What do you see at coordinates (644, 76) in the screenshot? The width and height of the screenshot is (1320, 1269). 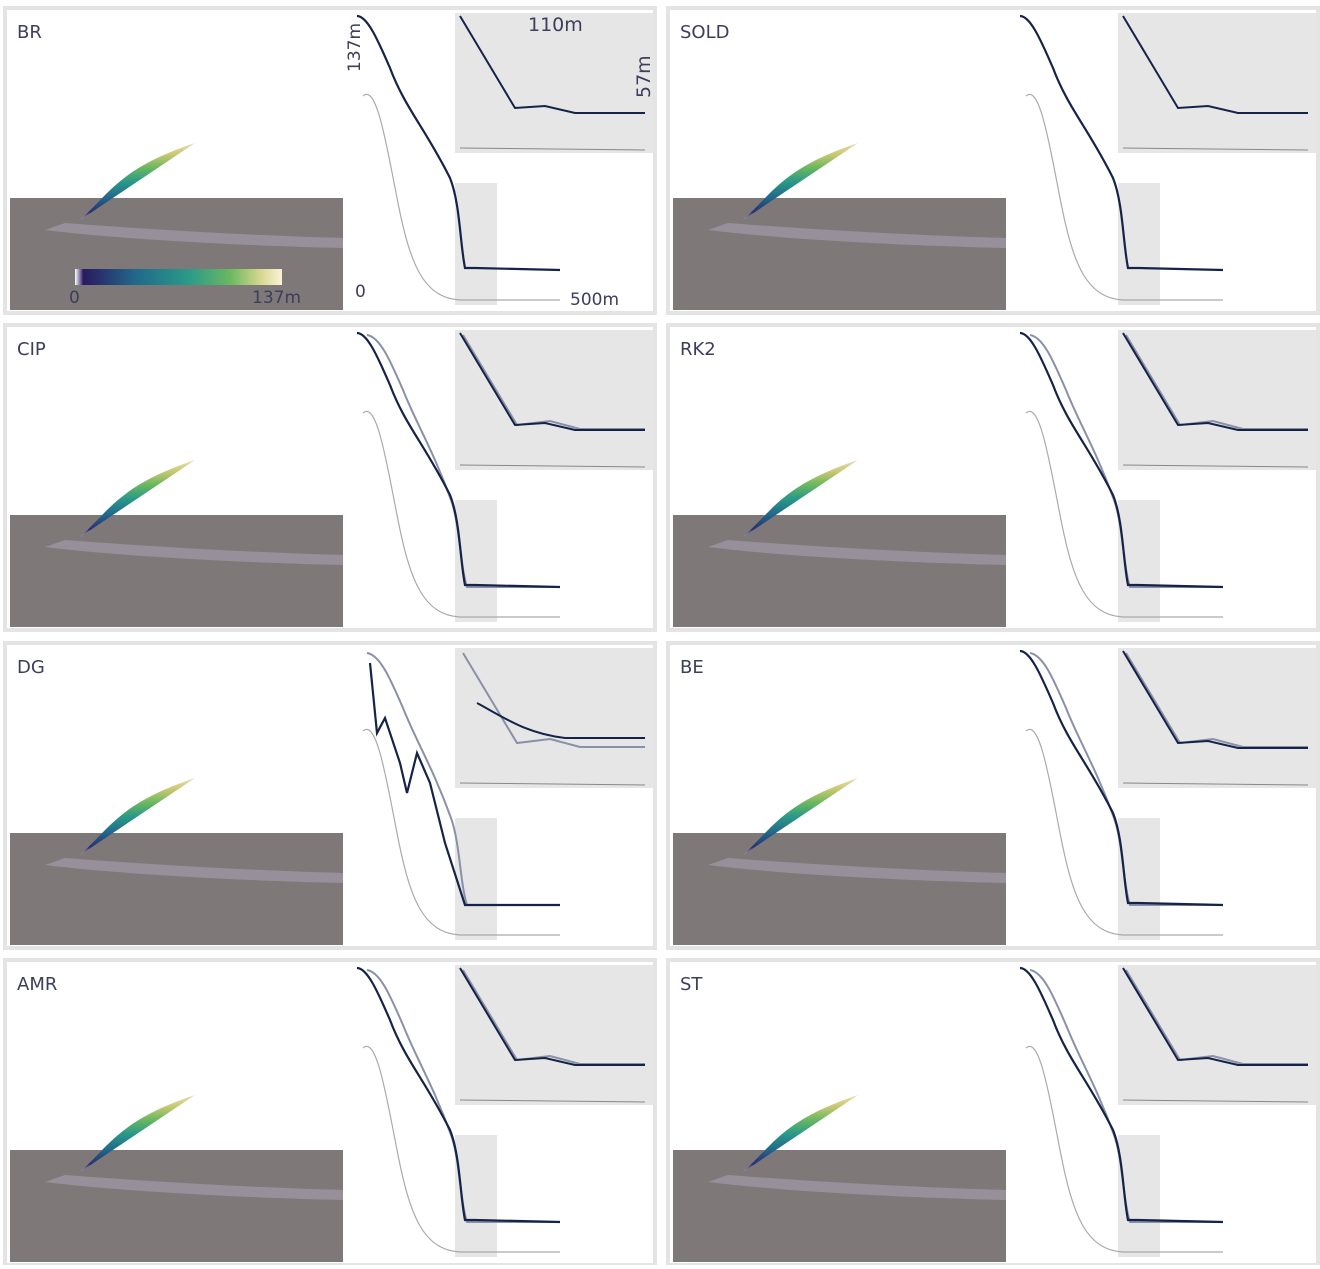 I see `inset-height: 57m` at bounding box center [644, 76].